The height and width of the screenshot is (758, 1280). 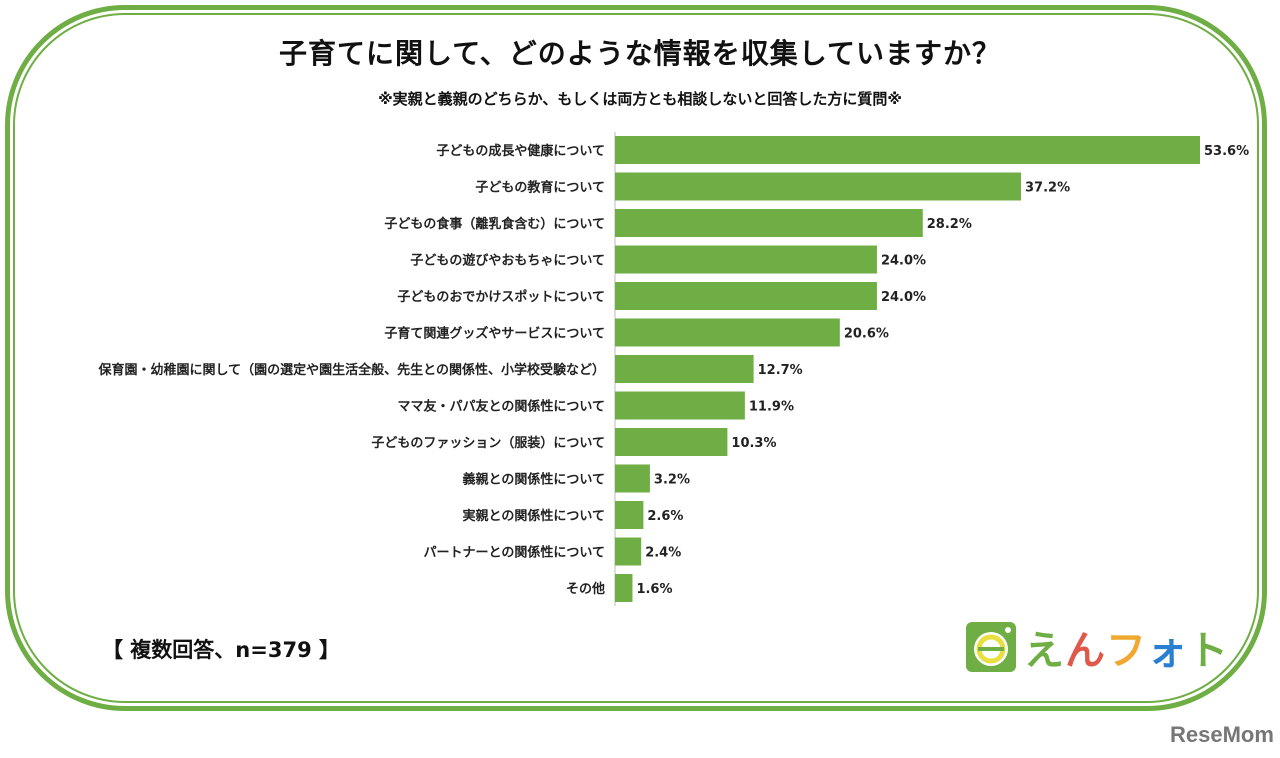 I want to click on category-label: 子どもの成長や健康について, so click(x=520, y=151).